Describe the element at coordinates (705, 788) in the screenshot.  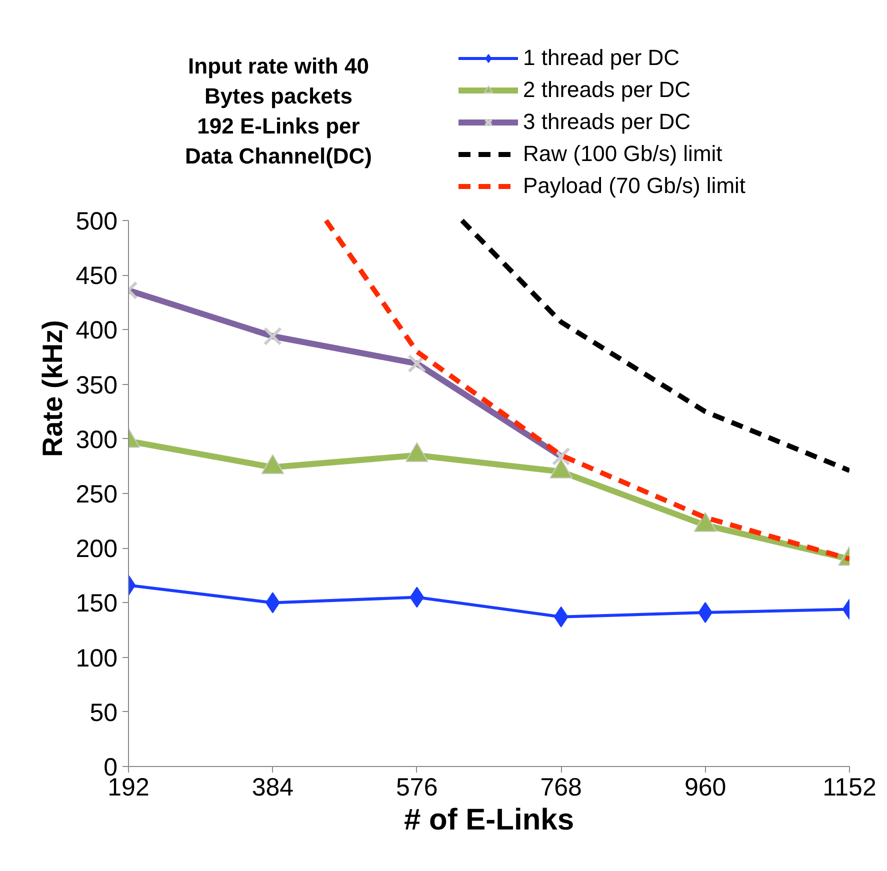
I see `x-tick-label: 960` at that location.